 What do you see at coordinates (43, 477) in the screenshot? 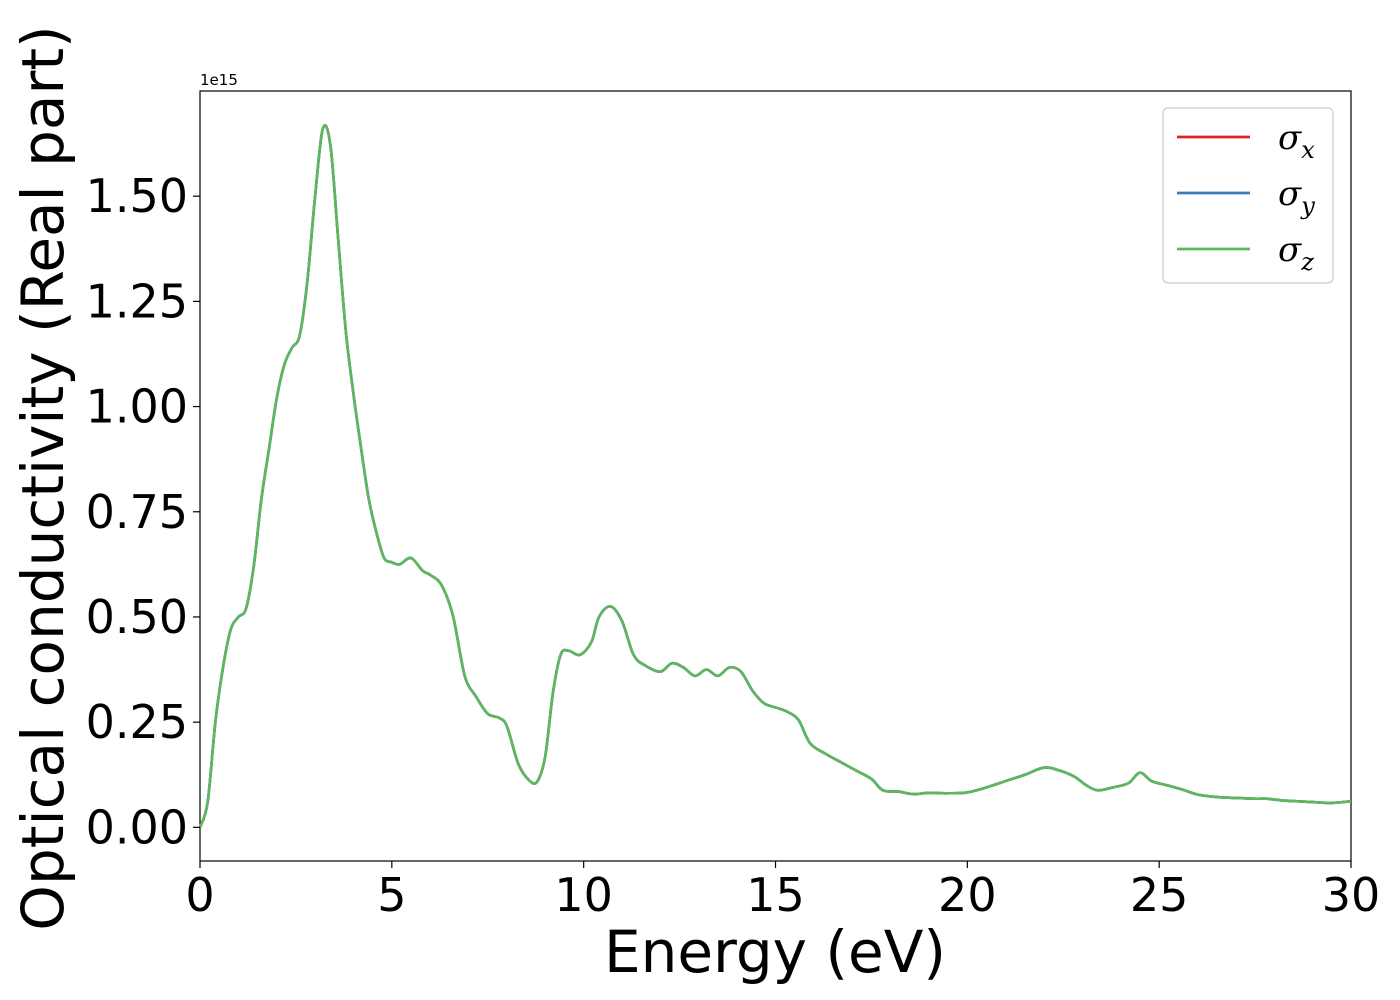
I see `y-axis-label: Optical conductivity (Real part)` at bounding box center [43, 477].